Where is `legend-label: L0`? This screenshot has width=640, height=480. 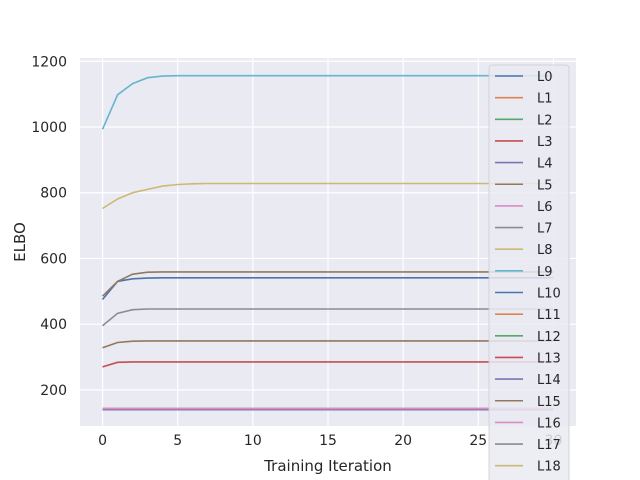
legend-label: L0 is located at coordinates (545, 77).